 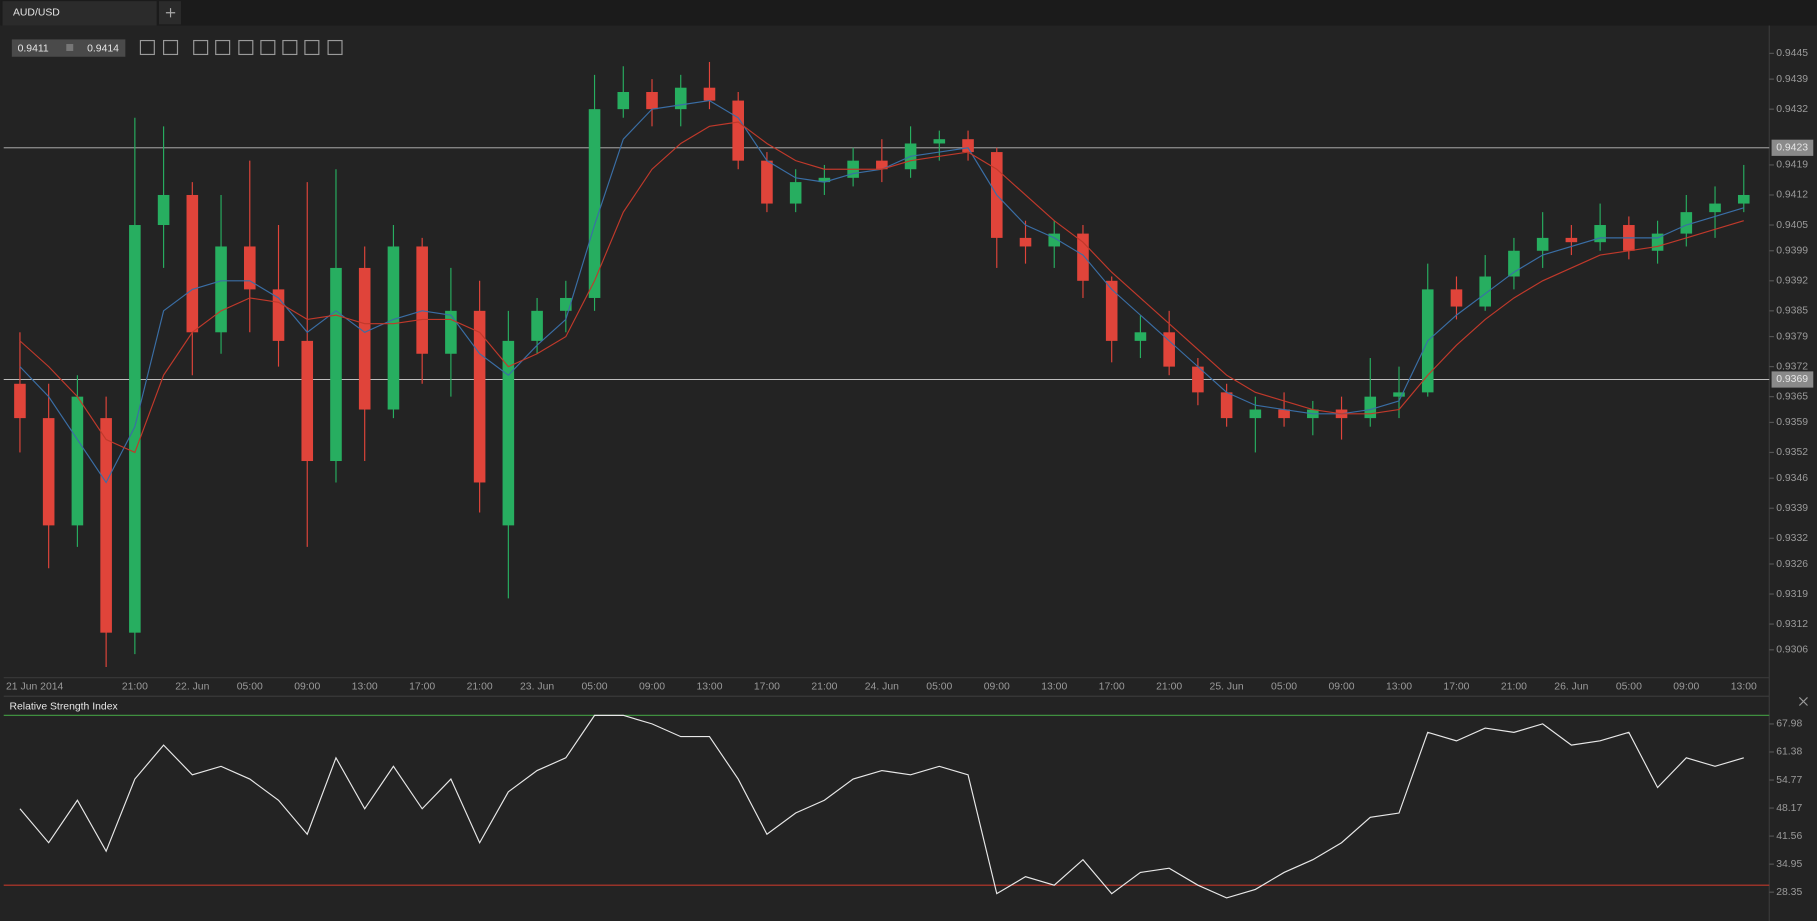 I want to click on y-tick-label: 54.77, so click(x=1789, y=780).